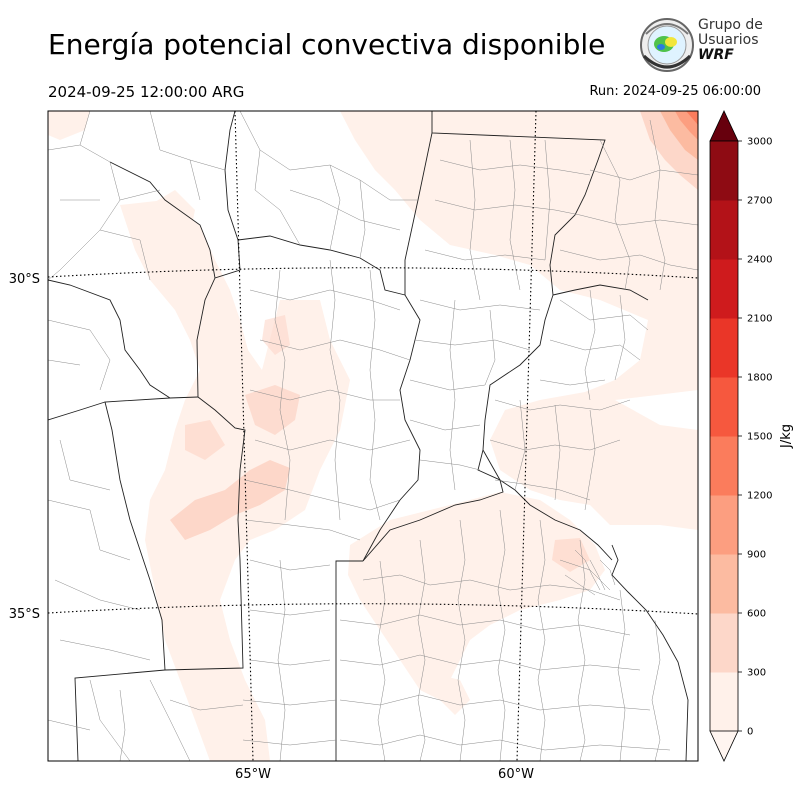  I want to click on colorbar-tick-label: 2100, so click(759, 319).